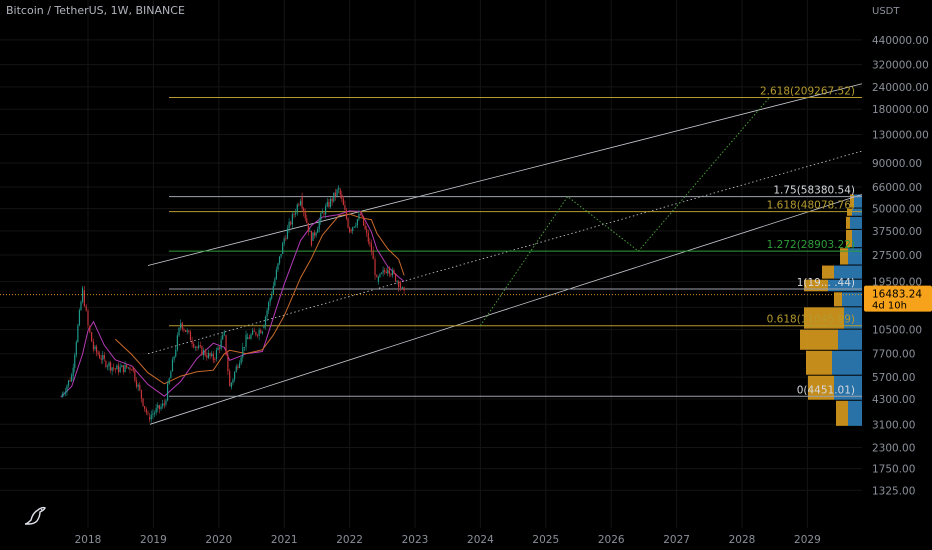 This screenshot has width=932, height=550. Describe the element at coordinates (897, 295) in the screenshot. I see `current-price-value: 16483.24` at that location.